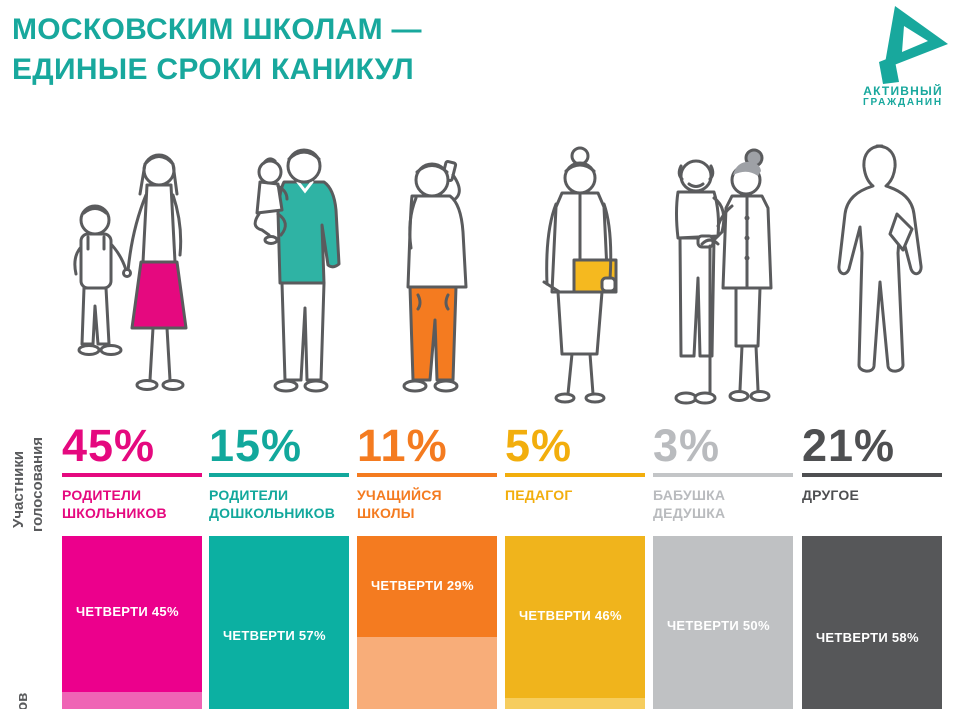 The height and width of the screenshot is (709, 957). What do you see at coordinates (570, 615) in the screenshot?
I see `bar-value-label: ЧЕТВЕРТИ 46%` at bounding box center [570, 615].